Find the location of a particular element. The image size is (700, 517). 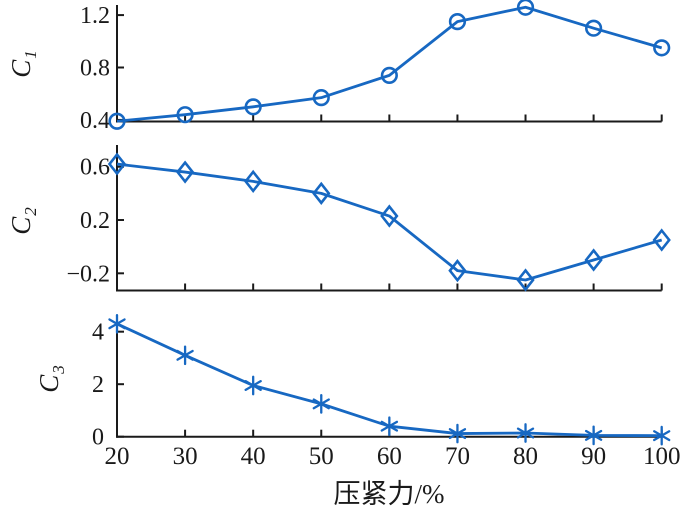

c2-ytick-label: 0.6 is located at coordinates (95, 168).